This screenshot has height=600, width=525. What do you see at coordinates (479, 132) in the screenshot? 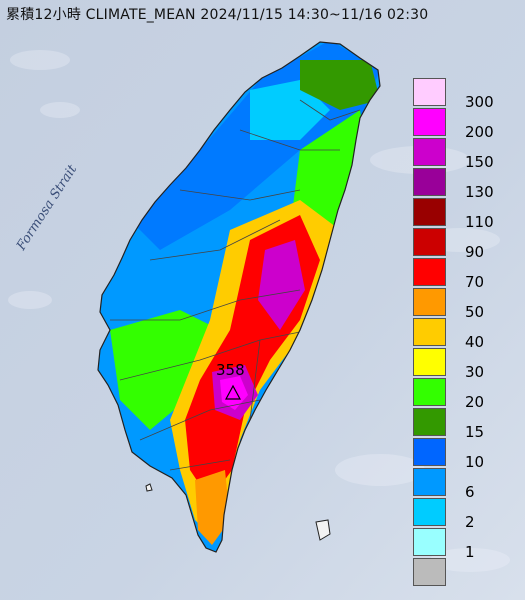
I see `legend-label: 200` at bounding box center [479, 132].